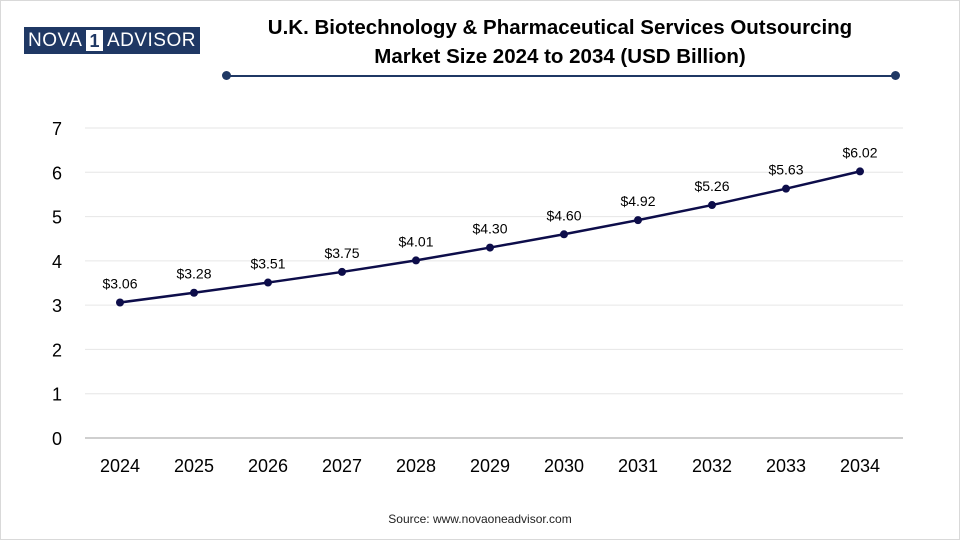 This screenshot has width=960, height=540. Describe the element at coordinates (57, 350) in the screenshot. I see `y-tick-label-2: 2` at that location.